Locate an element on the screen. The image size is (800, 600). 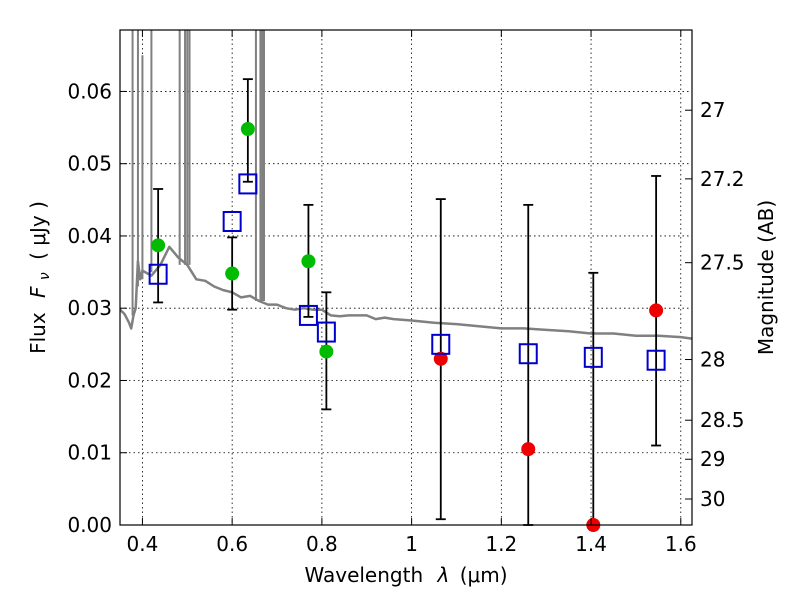
y2-tick-label: 30 is located at coordinates (712, 499).